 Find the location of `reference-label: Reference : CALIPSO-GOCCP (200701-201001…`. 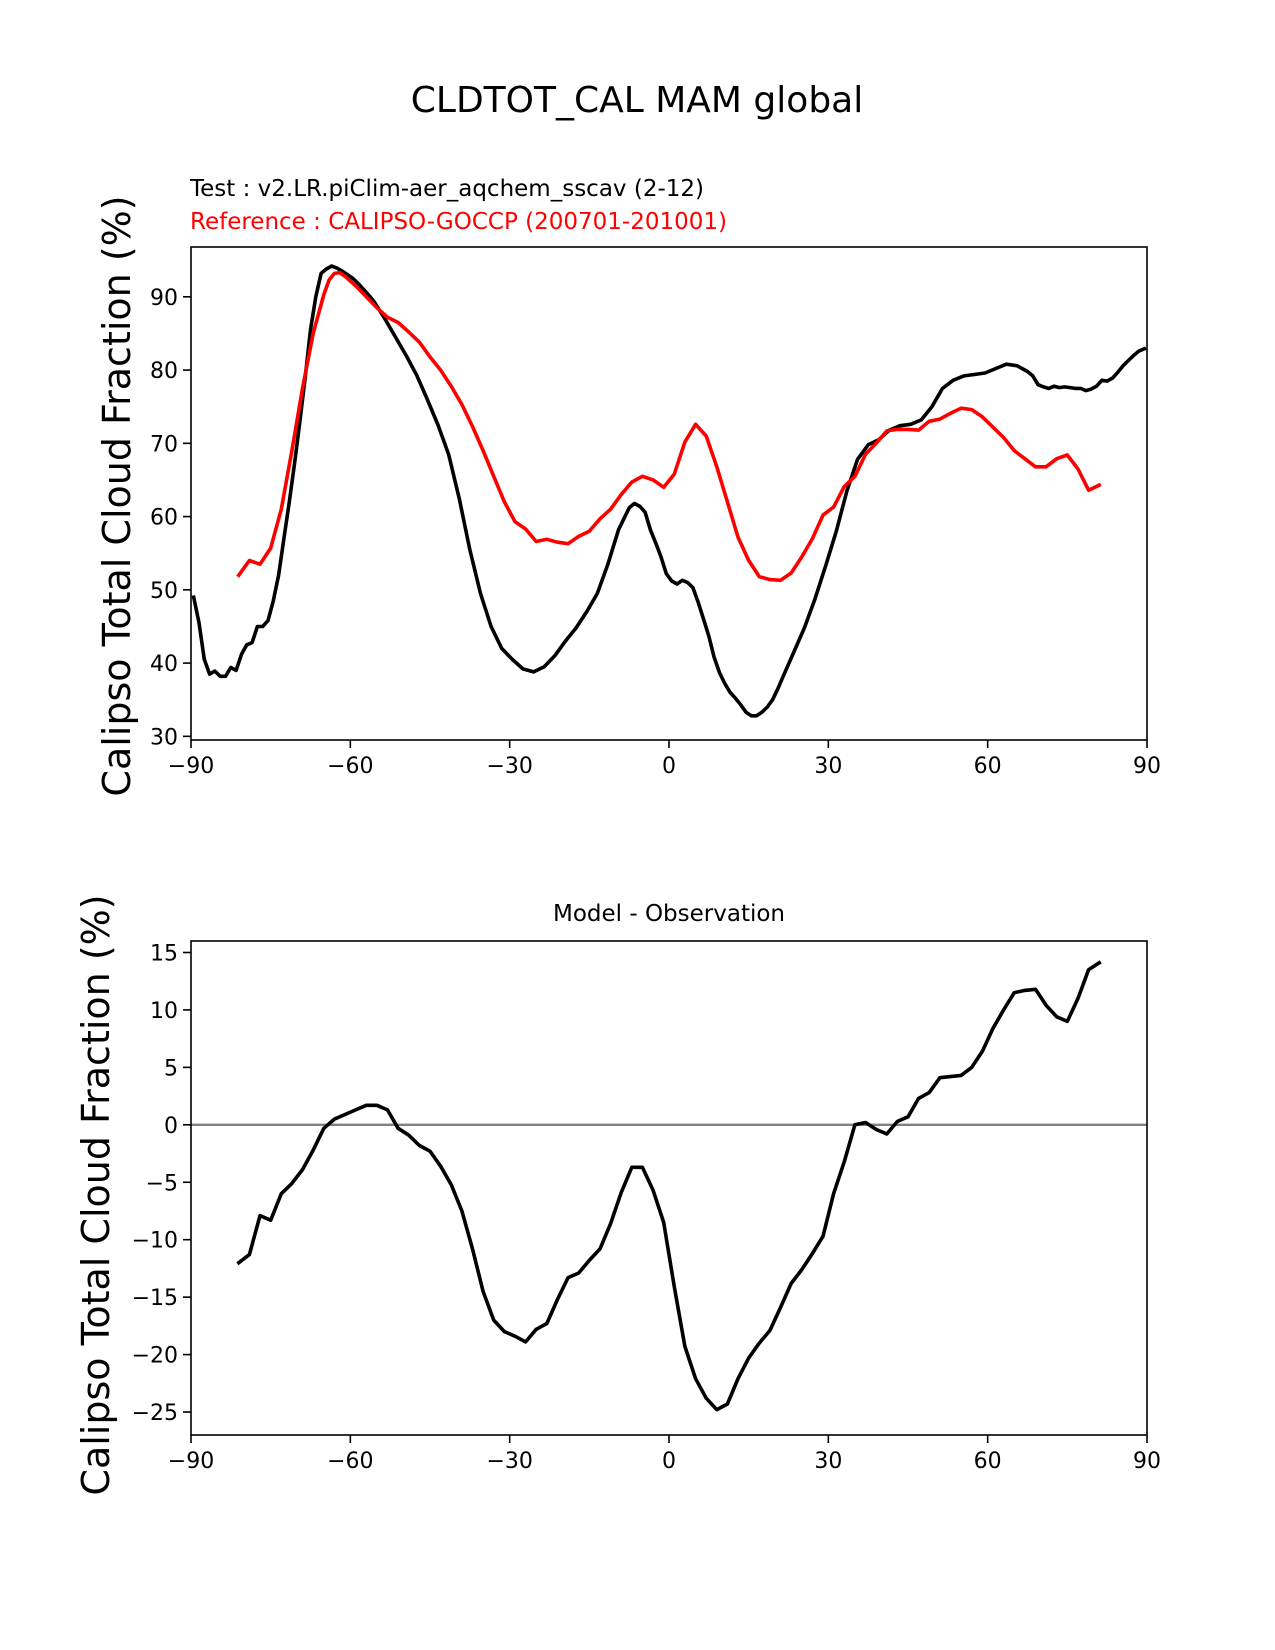

reference-label: Reference : CALIPSO-GOCCP (200701-201001… is located at coordinates (458, 222).